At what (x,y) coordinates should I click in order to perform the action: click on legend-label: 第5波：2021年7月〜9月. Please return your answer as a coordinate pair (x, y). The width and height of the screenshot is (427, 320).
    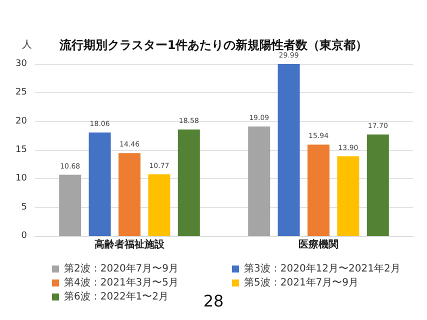
    Looking at the image, I should click on (301, 282).